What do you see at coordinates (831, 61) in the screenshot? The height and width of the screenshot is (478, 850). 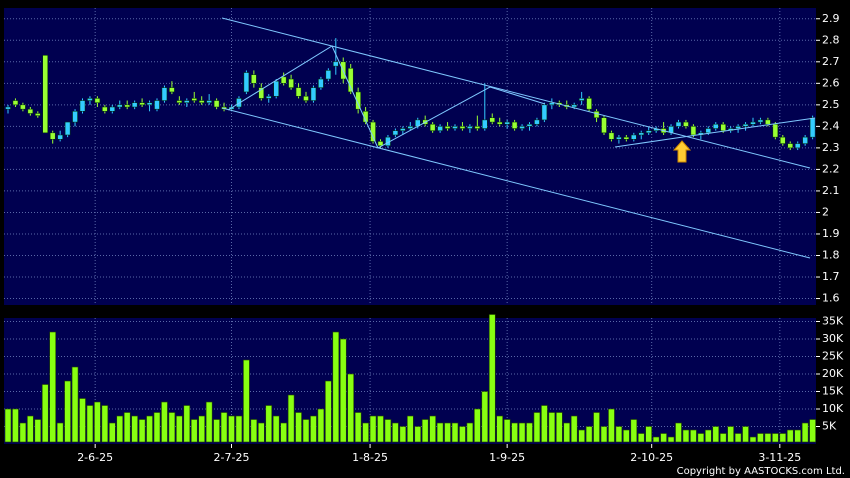 I see `y-tick-label: 2.7` at bounding box center [831, 61].